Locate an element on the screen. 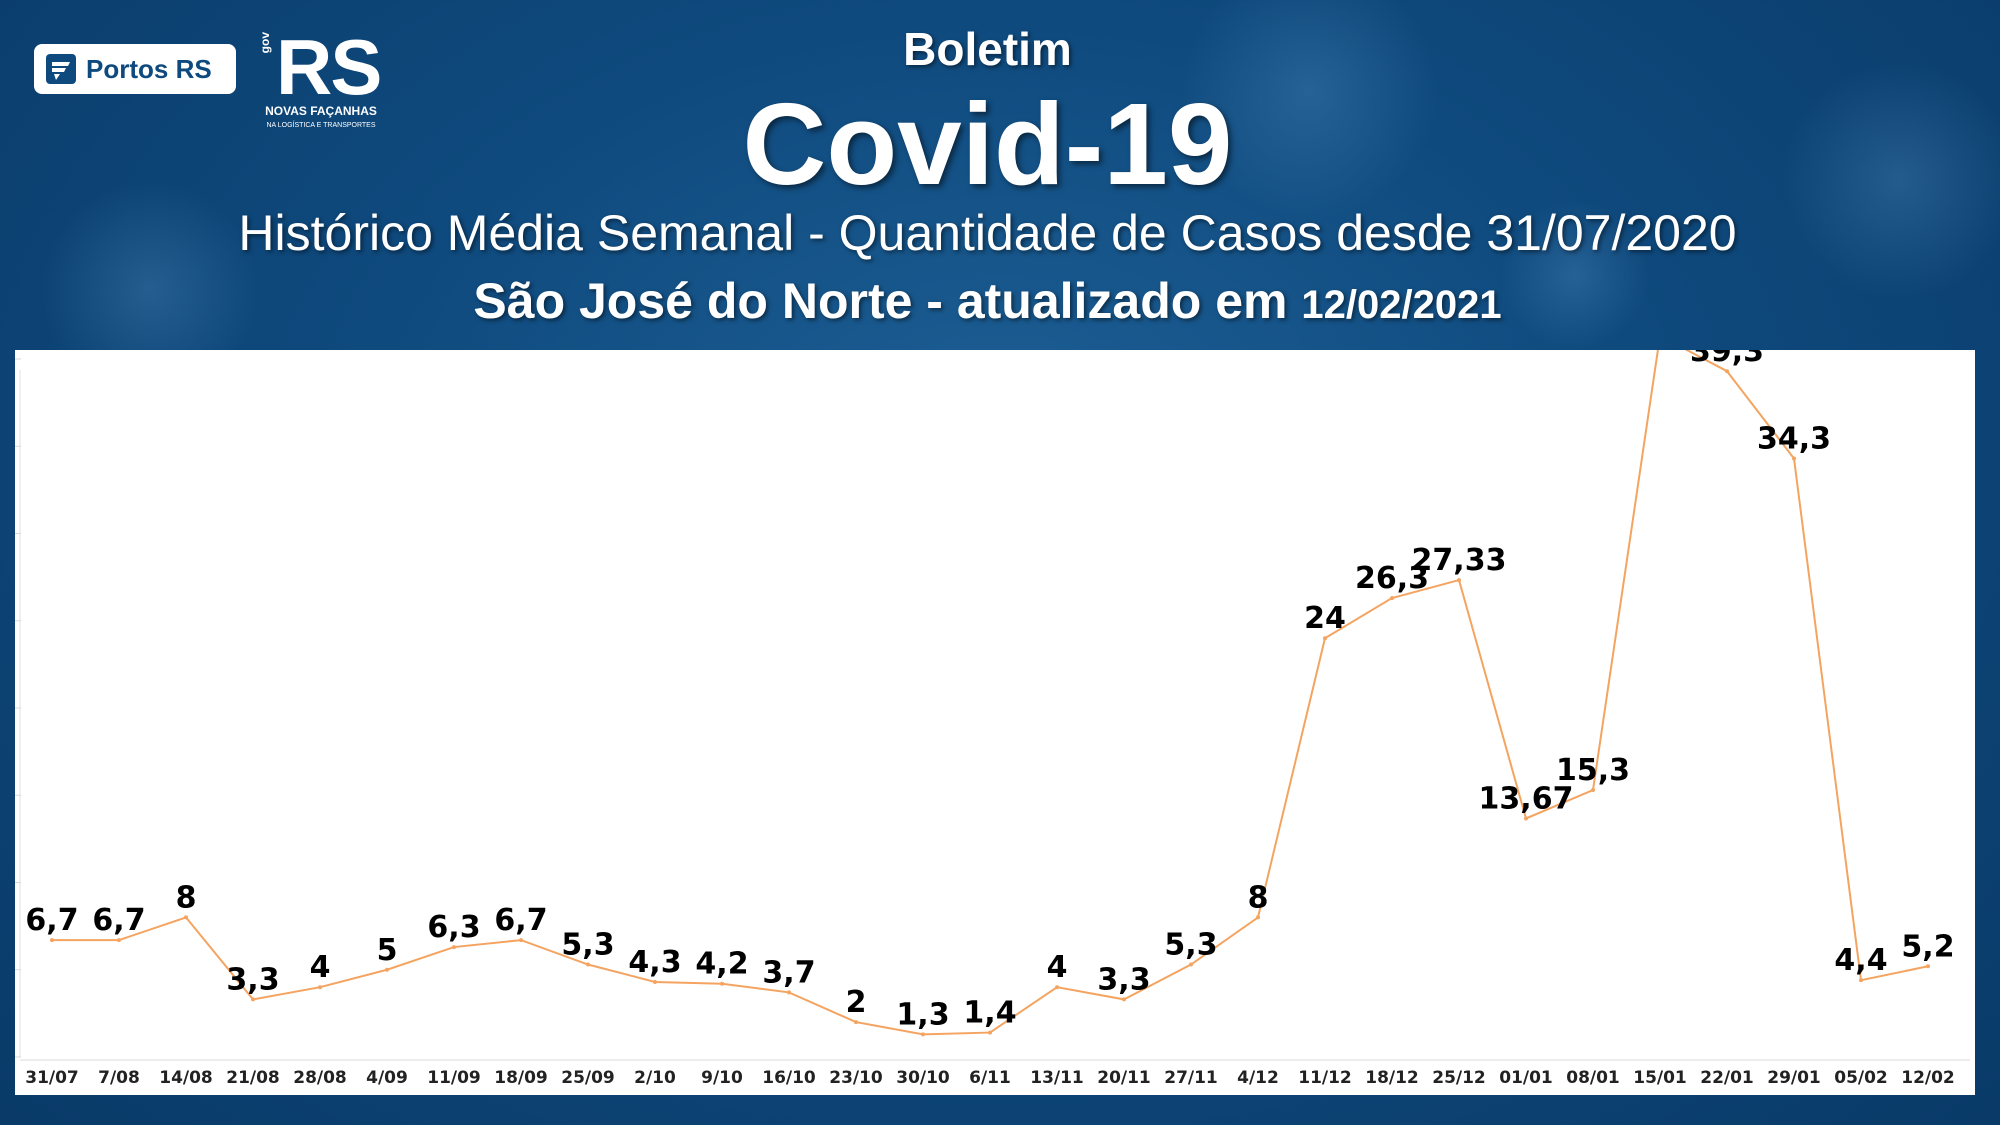  x-tick-label: 18/12 is located at coordinates (1392, 1078).